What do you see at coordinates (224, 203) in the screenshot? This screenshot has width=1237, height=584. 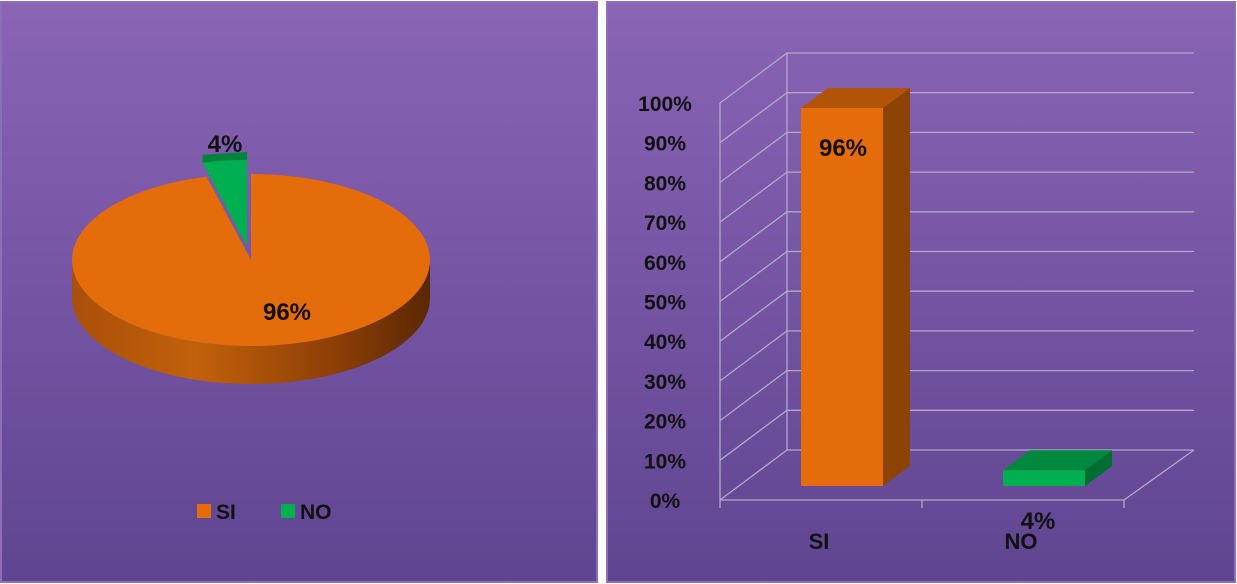 I see `pie-slice-no` at bounding box center [224, 203].